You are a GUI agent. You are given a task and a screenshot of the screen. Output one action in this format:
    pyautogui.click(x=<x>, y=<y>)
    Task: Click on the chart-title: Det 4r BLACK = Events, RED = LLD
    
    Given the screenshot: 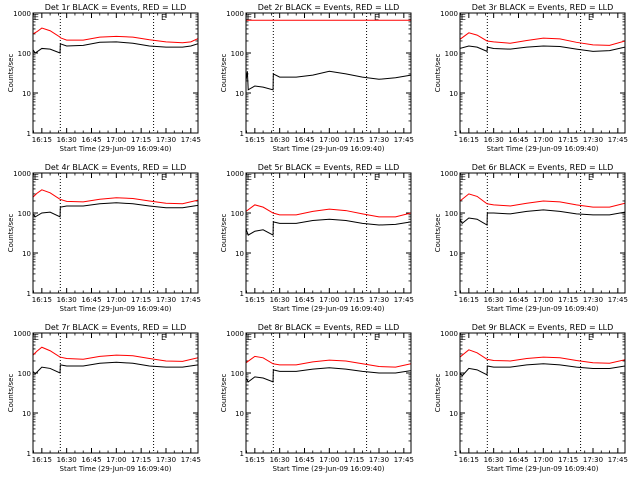 What is the action you would take?
    pyautogui.click(x=116, y=167)
    